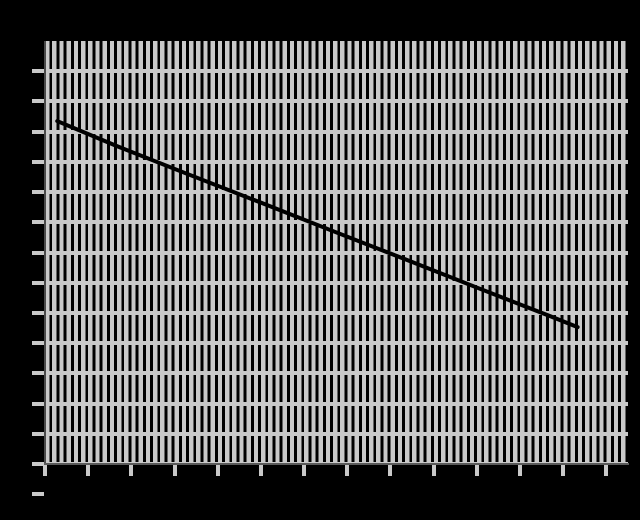 This screenshot has width=640, height=520. Describe the element at coordinates (336, 464) in the screenshot. I see `x-axis-spine` at that location.